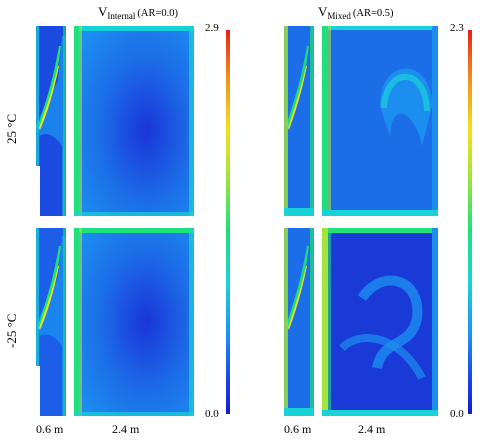 The width and height of the screenshot is (480, 442). What do you see at coordinates (373, 13) in the screenshot?
I see `title-right-rest: (AR=0.5)` at bounding box center [373, 13].